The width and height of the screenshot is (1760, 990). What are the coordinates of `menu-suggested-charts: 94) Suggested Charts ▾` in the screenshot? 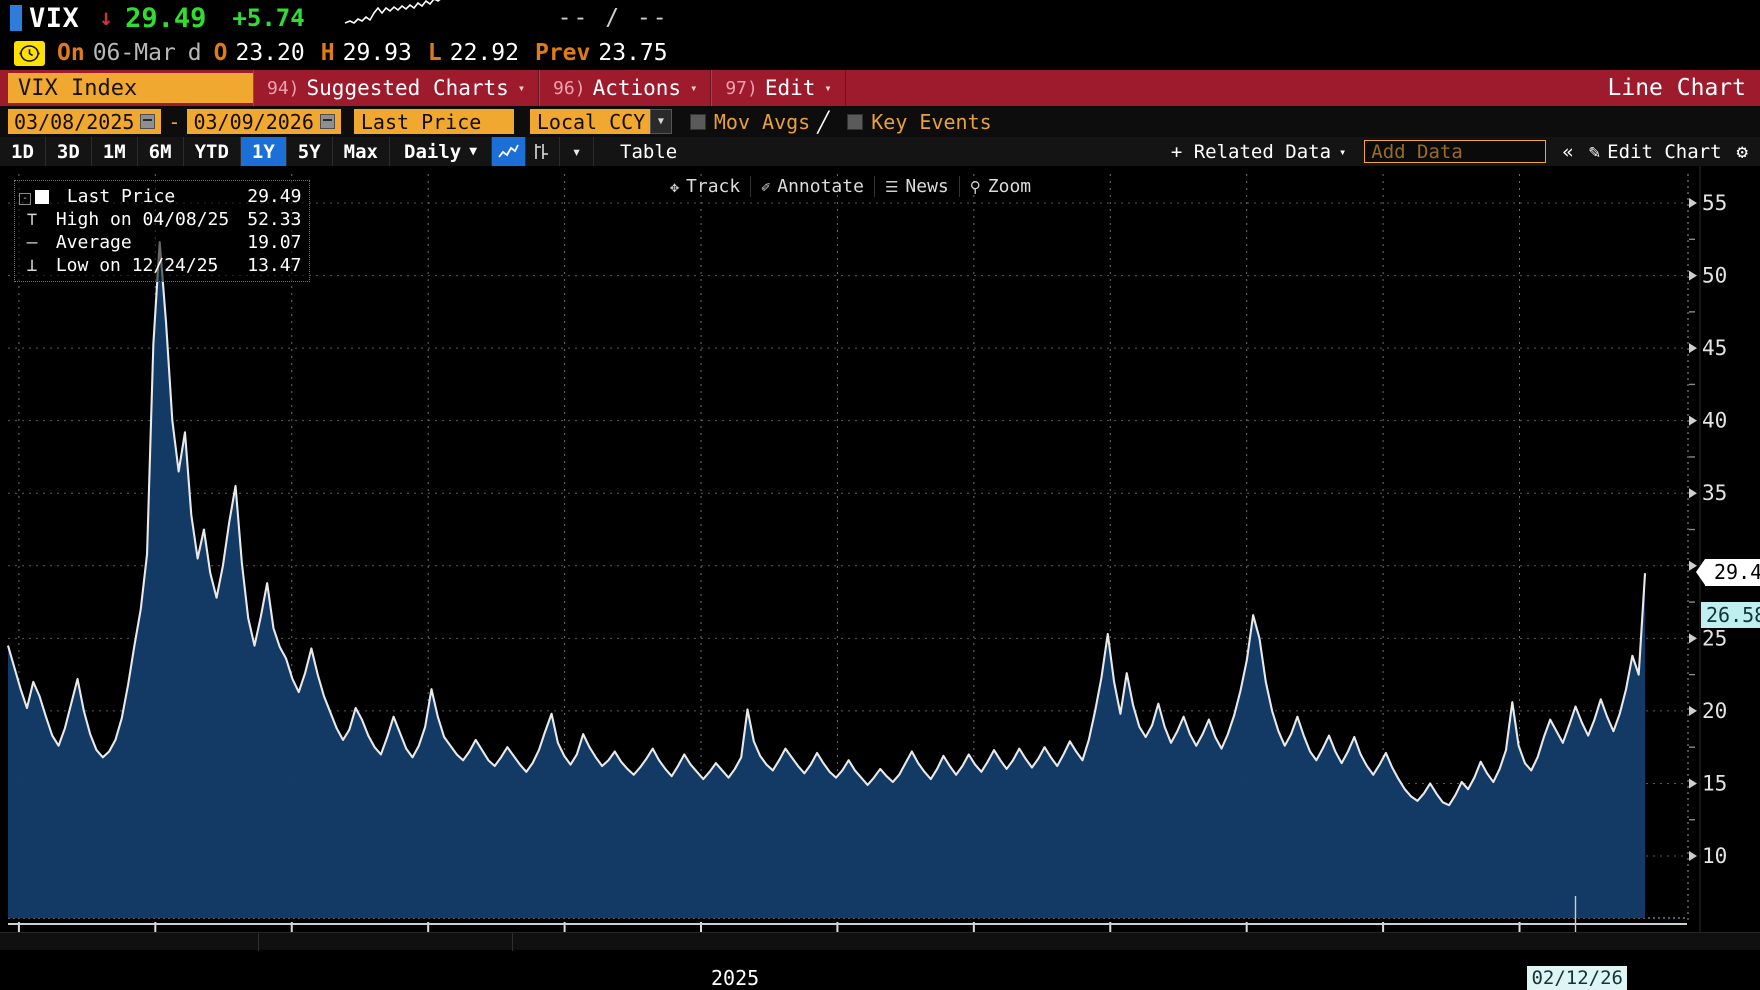 It's located at (396, 88).